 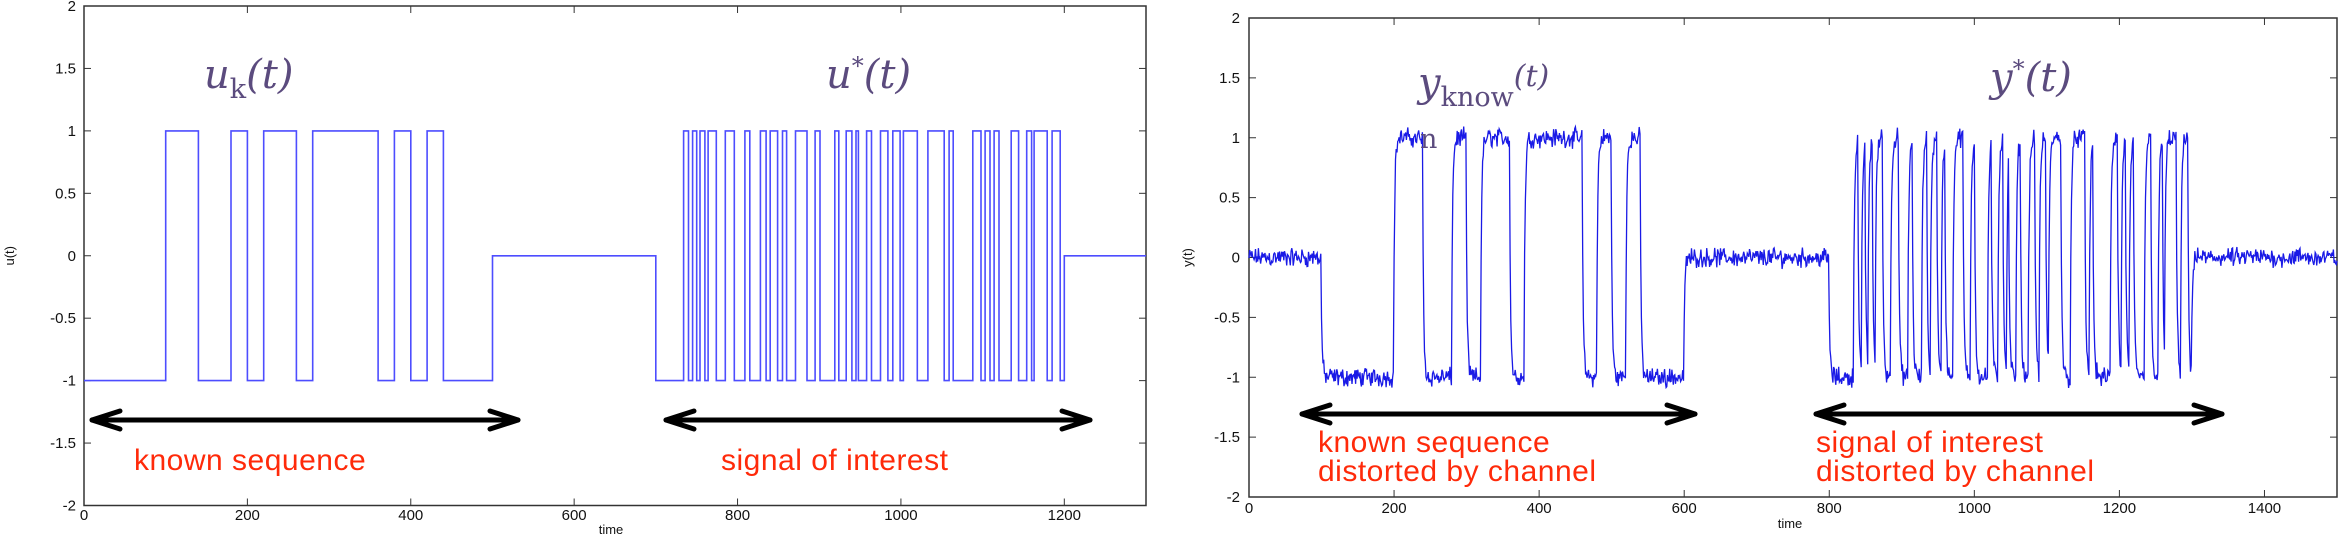 What do you see at coordinates (839, 75) in the screenshot?
I see `ustar-main: u` at bounding box center [839, 75].